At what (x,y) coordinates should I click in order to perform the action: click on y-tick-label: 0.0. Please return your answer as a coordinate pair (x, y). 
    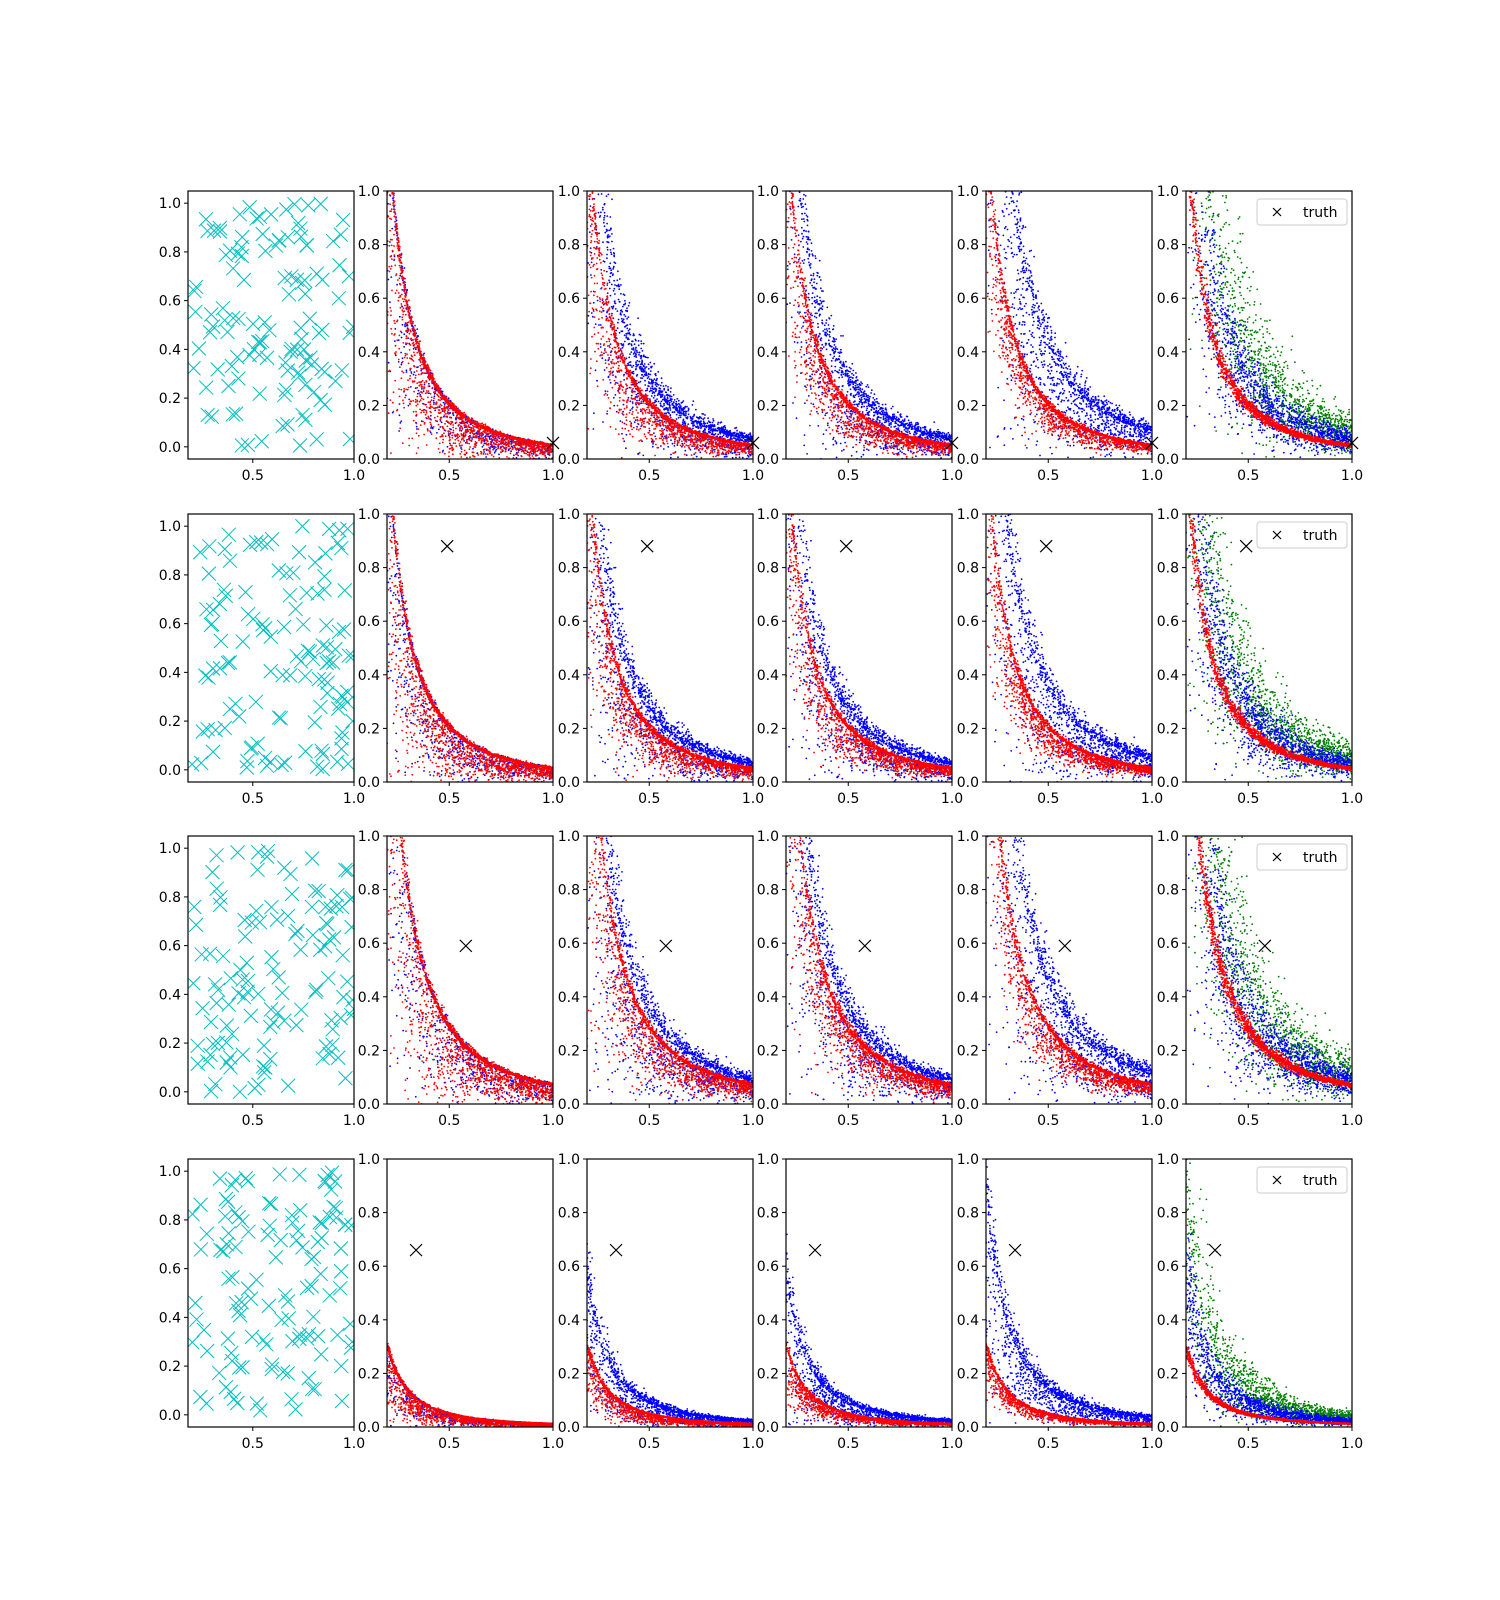
    Looking at the image, I should click on (170, 448).